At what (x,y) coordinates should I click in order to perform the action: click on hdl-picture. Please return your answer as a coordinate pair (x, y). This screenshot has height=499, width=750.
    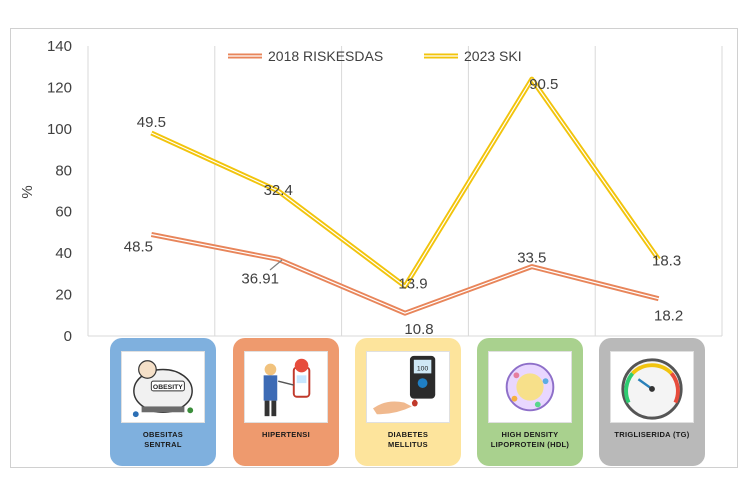
    Looking at the image, I should click on (530, 387).